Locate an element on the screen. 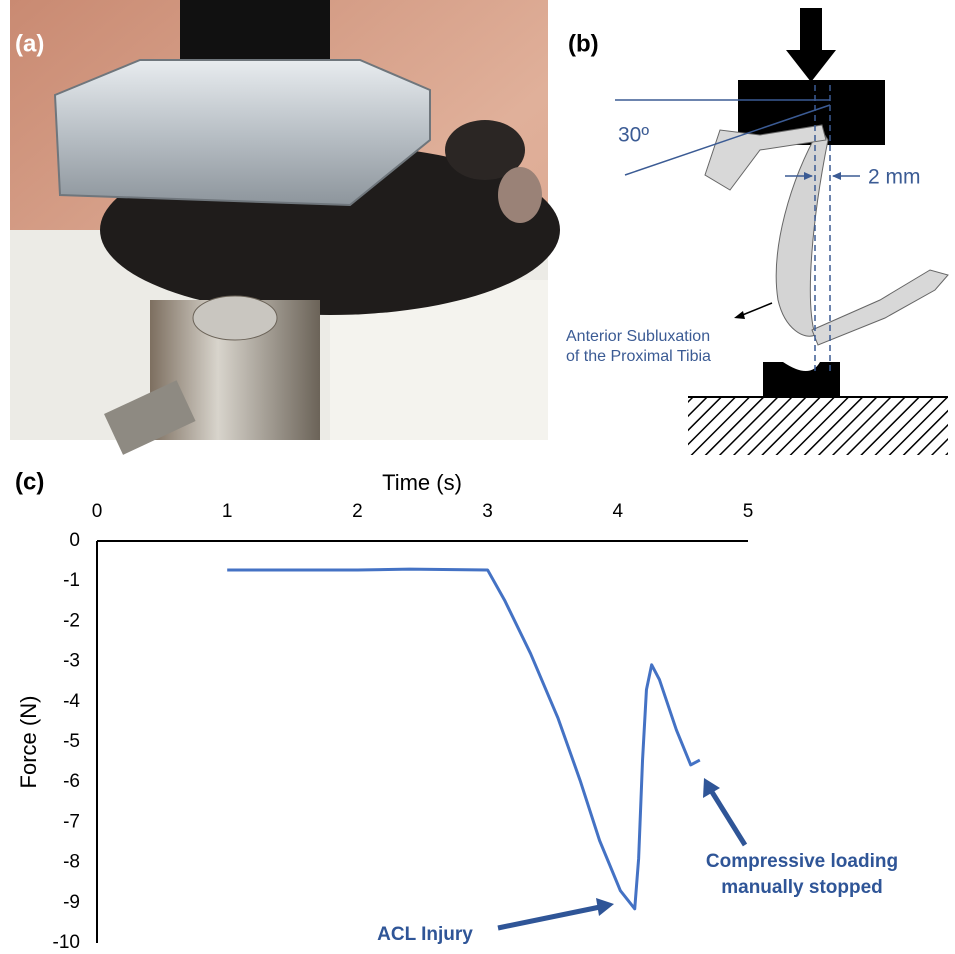 The width and height of the screenshot is (955, 954). y-tick-label: -7 is located at coordinates (71, 821).